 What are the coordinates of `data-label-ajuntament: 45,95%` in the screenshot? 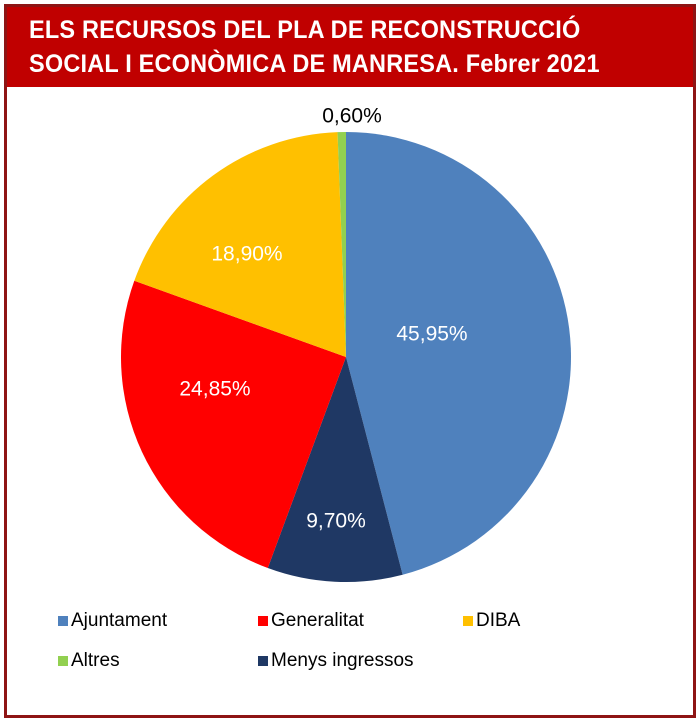 It's located at (431, 334).